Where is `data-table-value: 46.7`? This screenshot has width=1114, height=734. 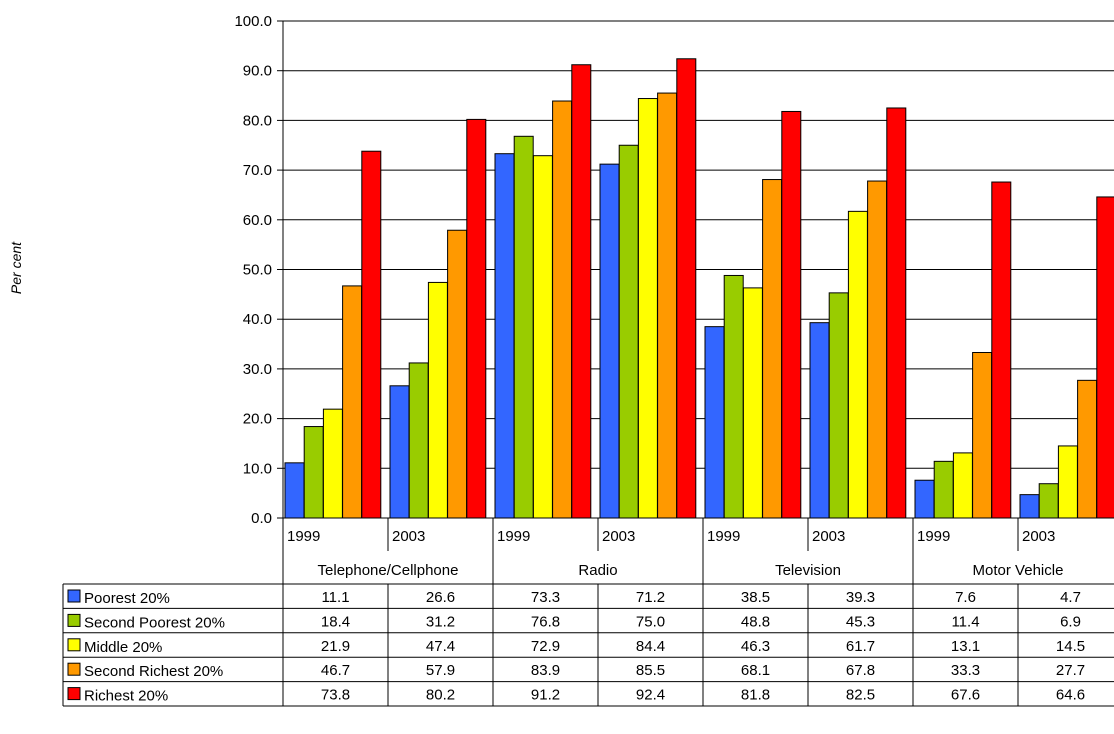
data-table-value: 46.7 is located at coordinates (335, 670).